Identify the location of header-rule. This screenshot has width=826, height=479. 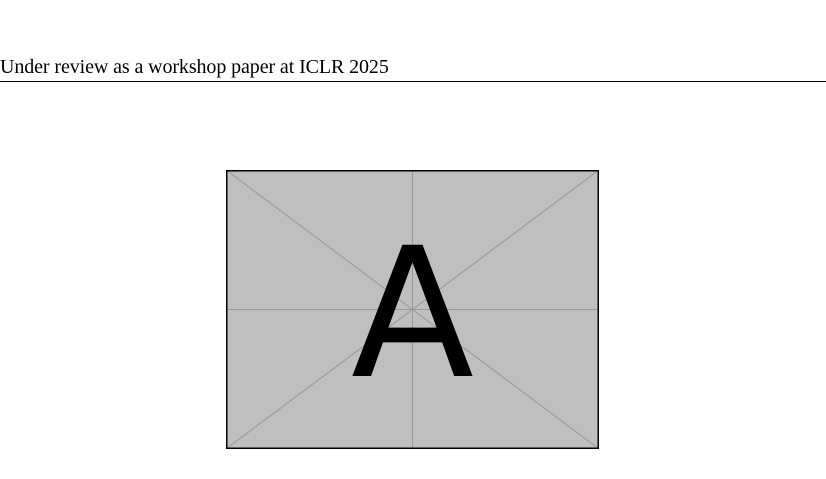
(413, 81).